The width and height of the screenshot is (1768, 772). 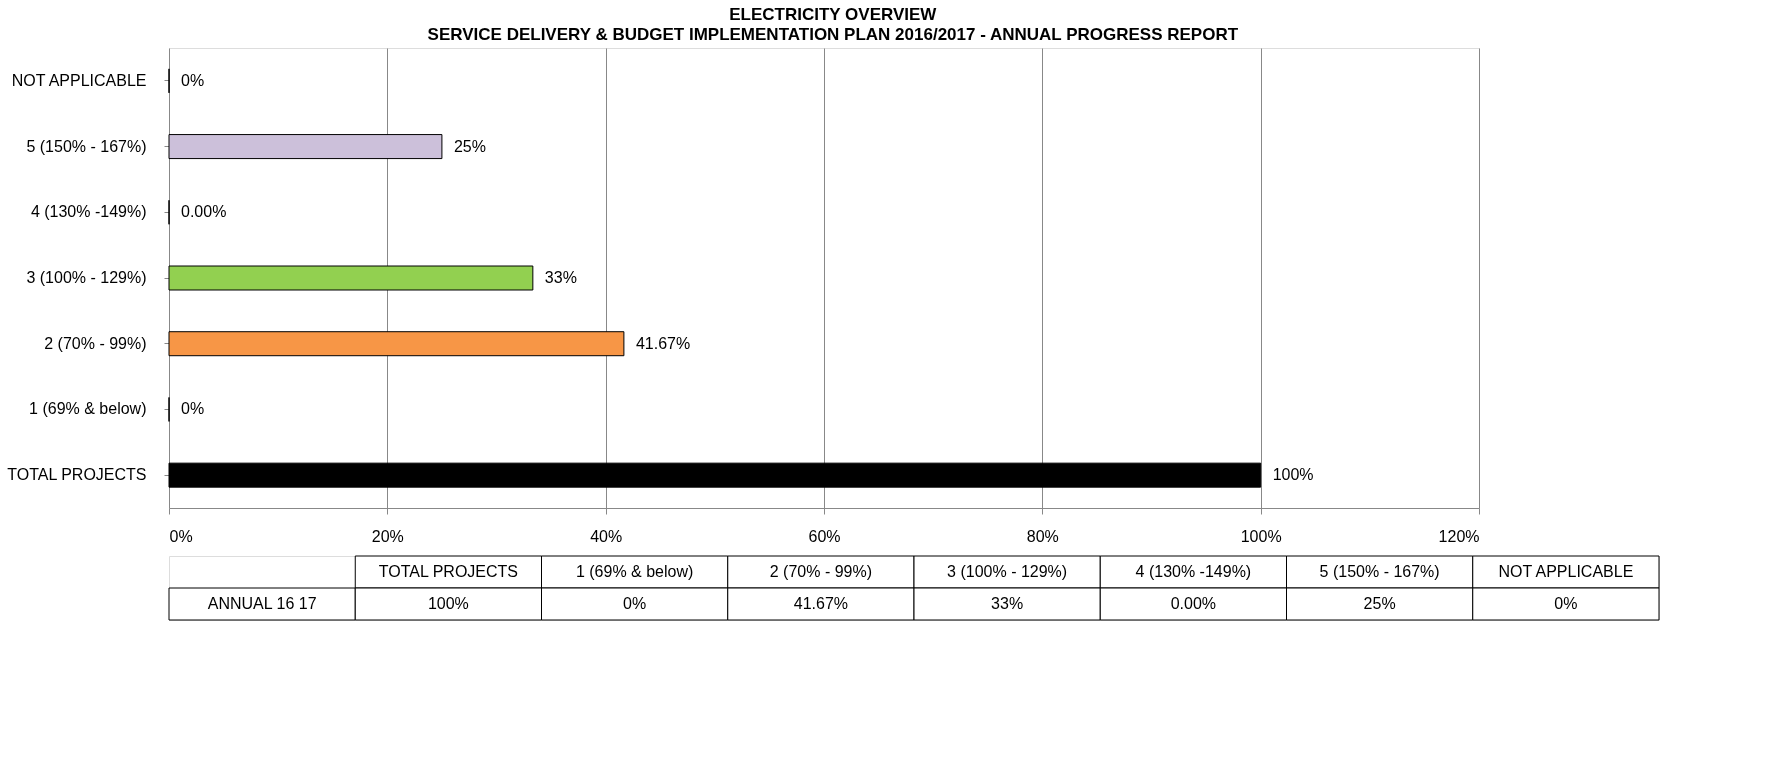 What do you see at coordinates (1193, 571) in the screenshot?
I see `category-label: 4 (130% -149%)` at bounding box center [1193, 571].